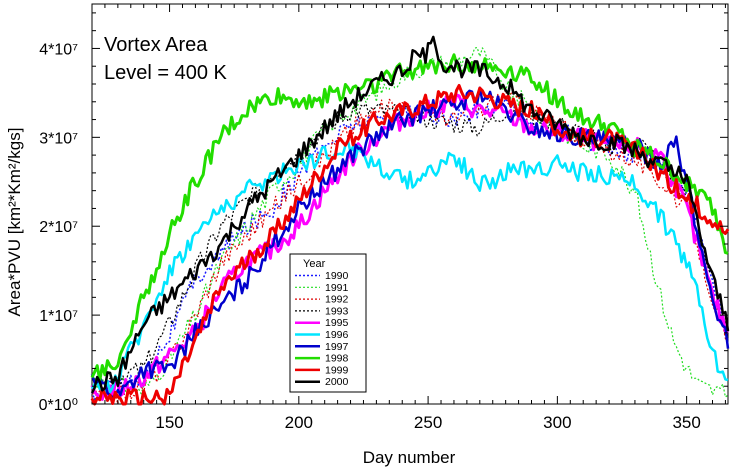 This screenshot has height=472, width=730. Describe the element at coordinates (58, 316) in the screenshot. I see `y-tick-label: 1*10⁷` at that location.